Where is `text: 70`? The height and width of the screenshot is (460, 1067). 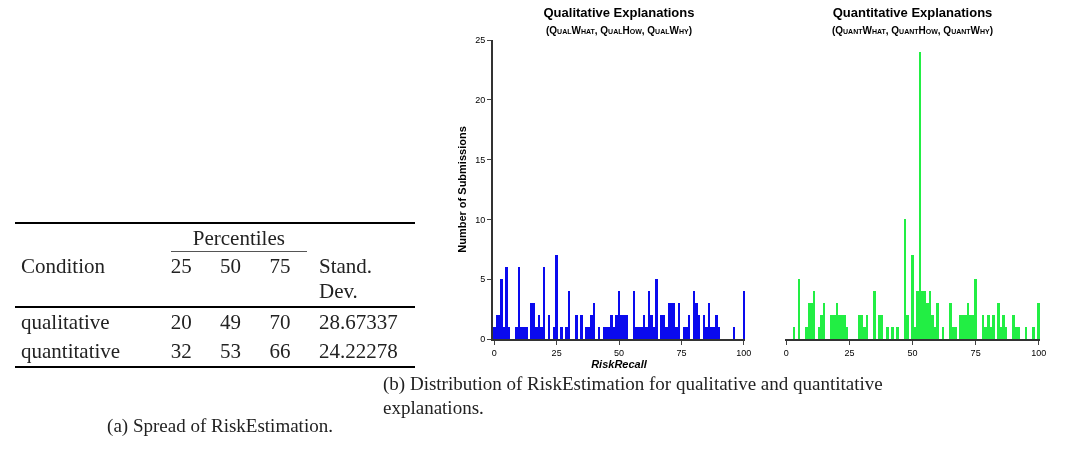
text: 70 is located at coordinates (280, 322).